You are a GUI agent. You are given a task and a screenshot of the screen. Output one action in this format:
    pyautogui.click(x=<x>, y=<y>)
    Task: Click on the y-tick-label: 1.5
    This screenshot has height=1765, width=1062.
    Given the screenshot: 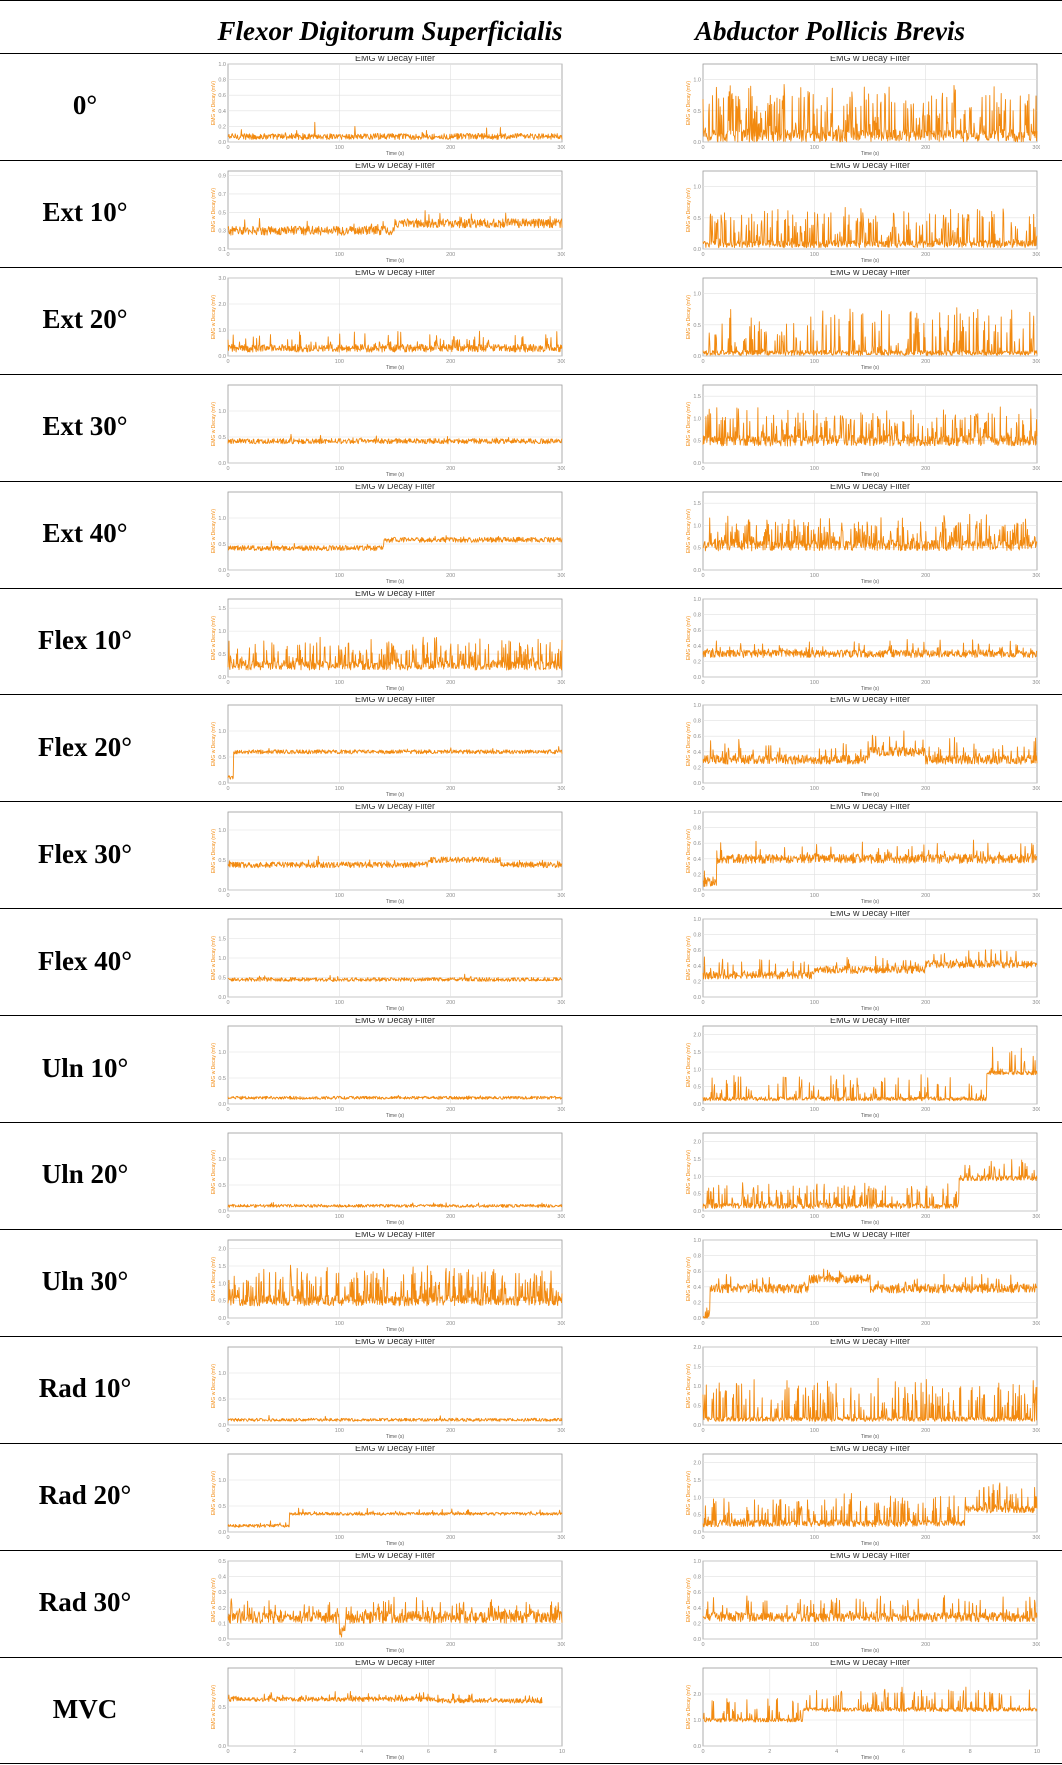 What is the action you would take?
    pyautogui.click(x=697, y=397)
    